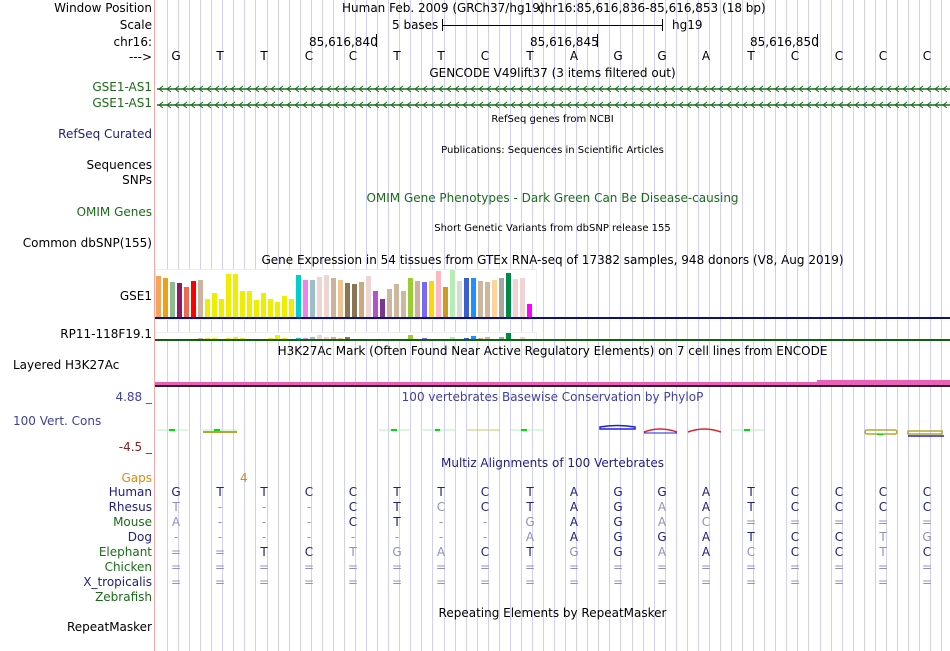 The width and height of the screenshot is (950, 651). I want to click on species-label: Mouse, so click(132, 522).